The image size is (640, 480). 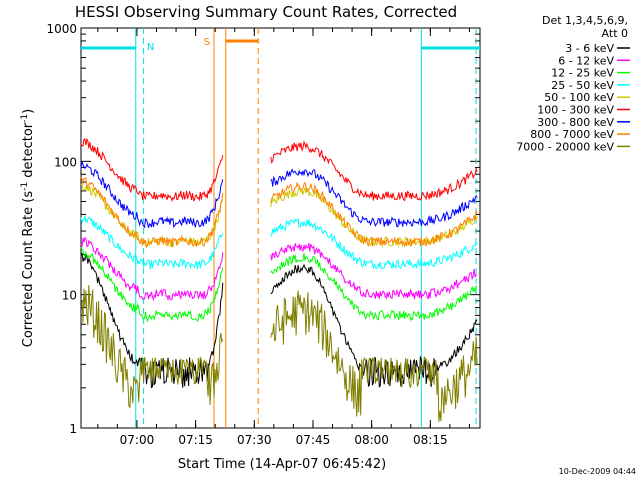 What do you see at coordinates (73, 429) in the screenshot?
I see `y-tick-label: 1` at bounding box center [73, 429].